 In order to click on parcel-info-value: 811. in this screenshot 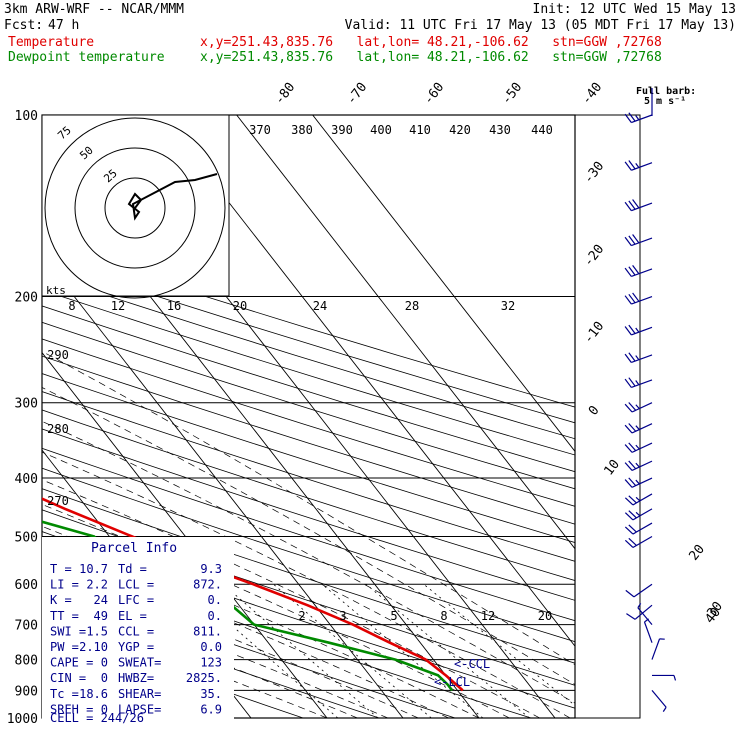, I will do `click(207, 631)`.